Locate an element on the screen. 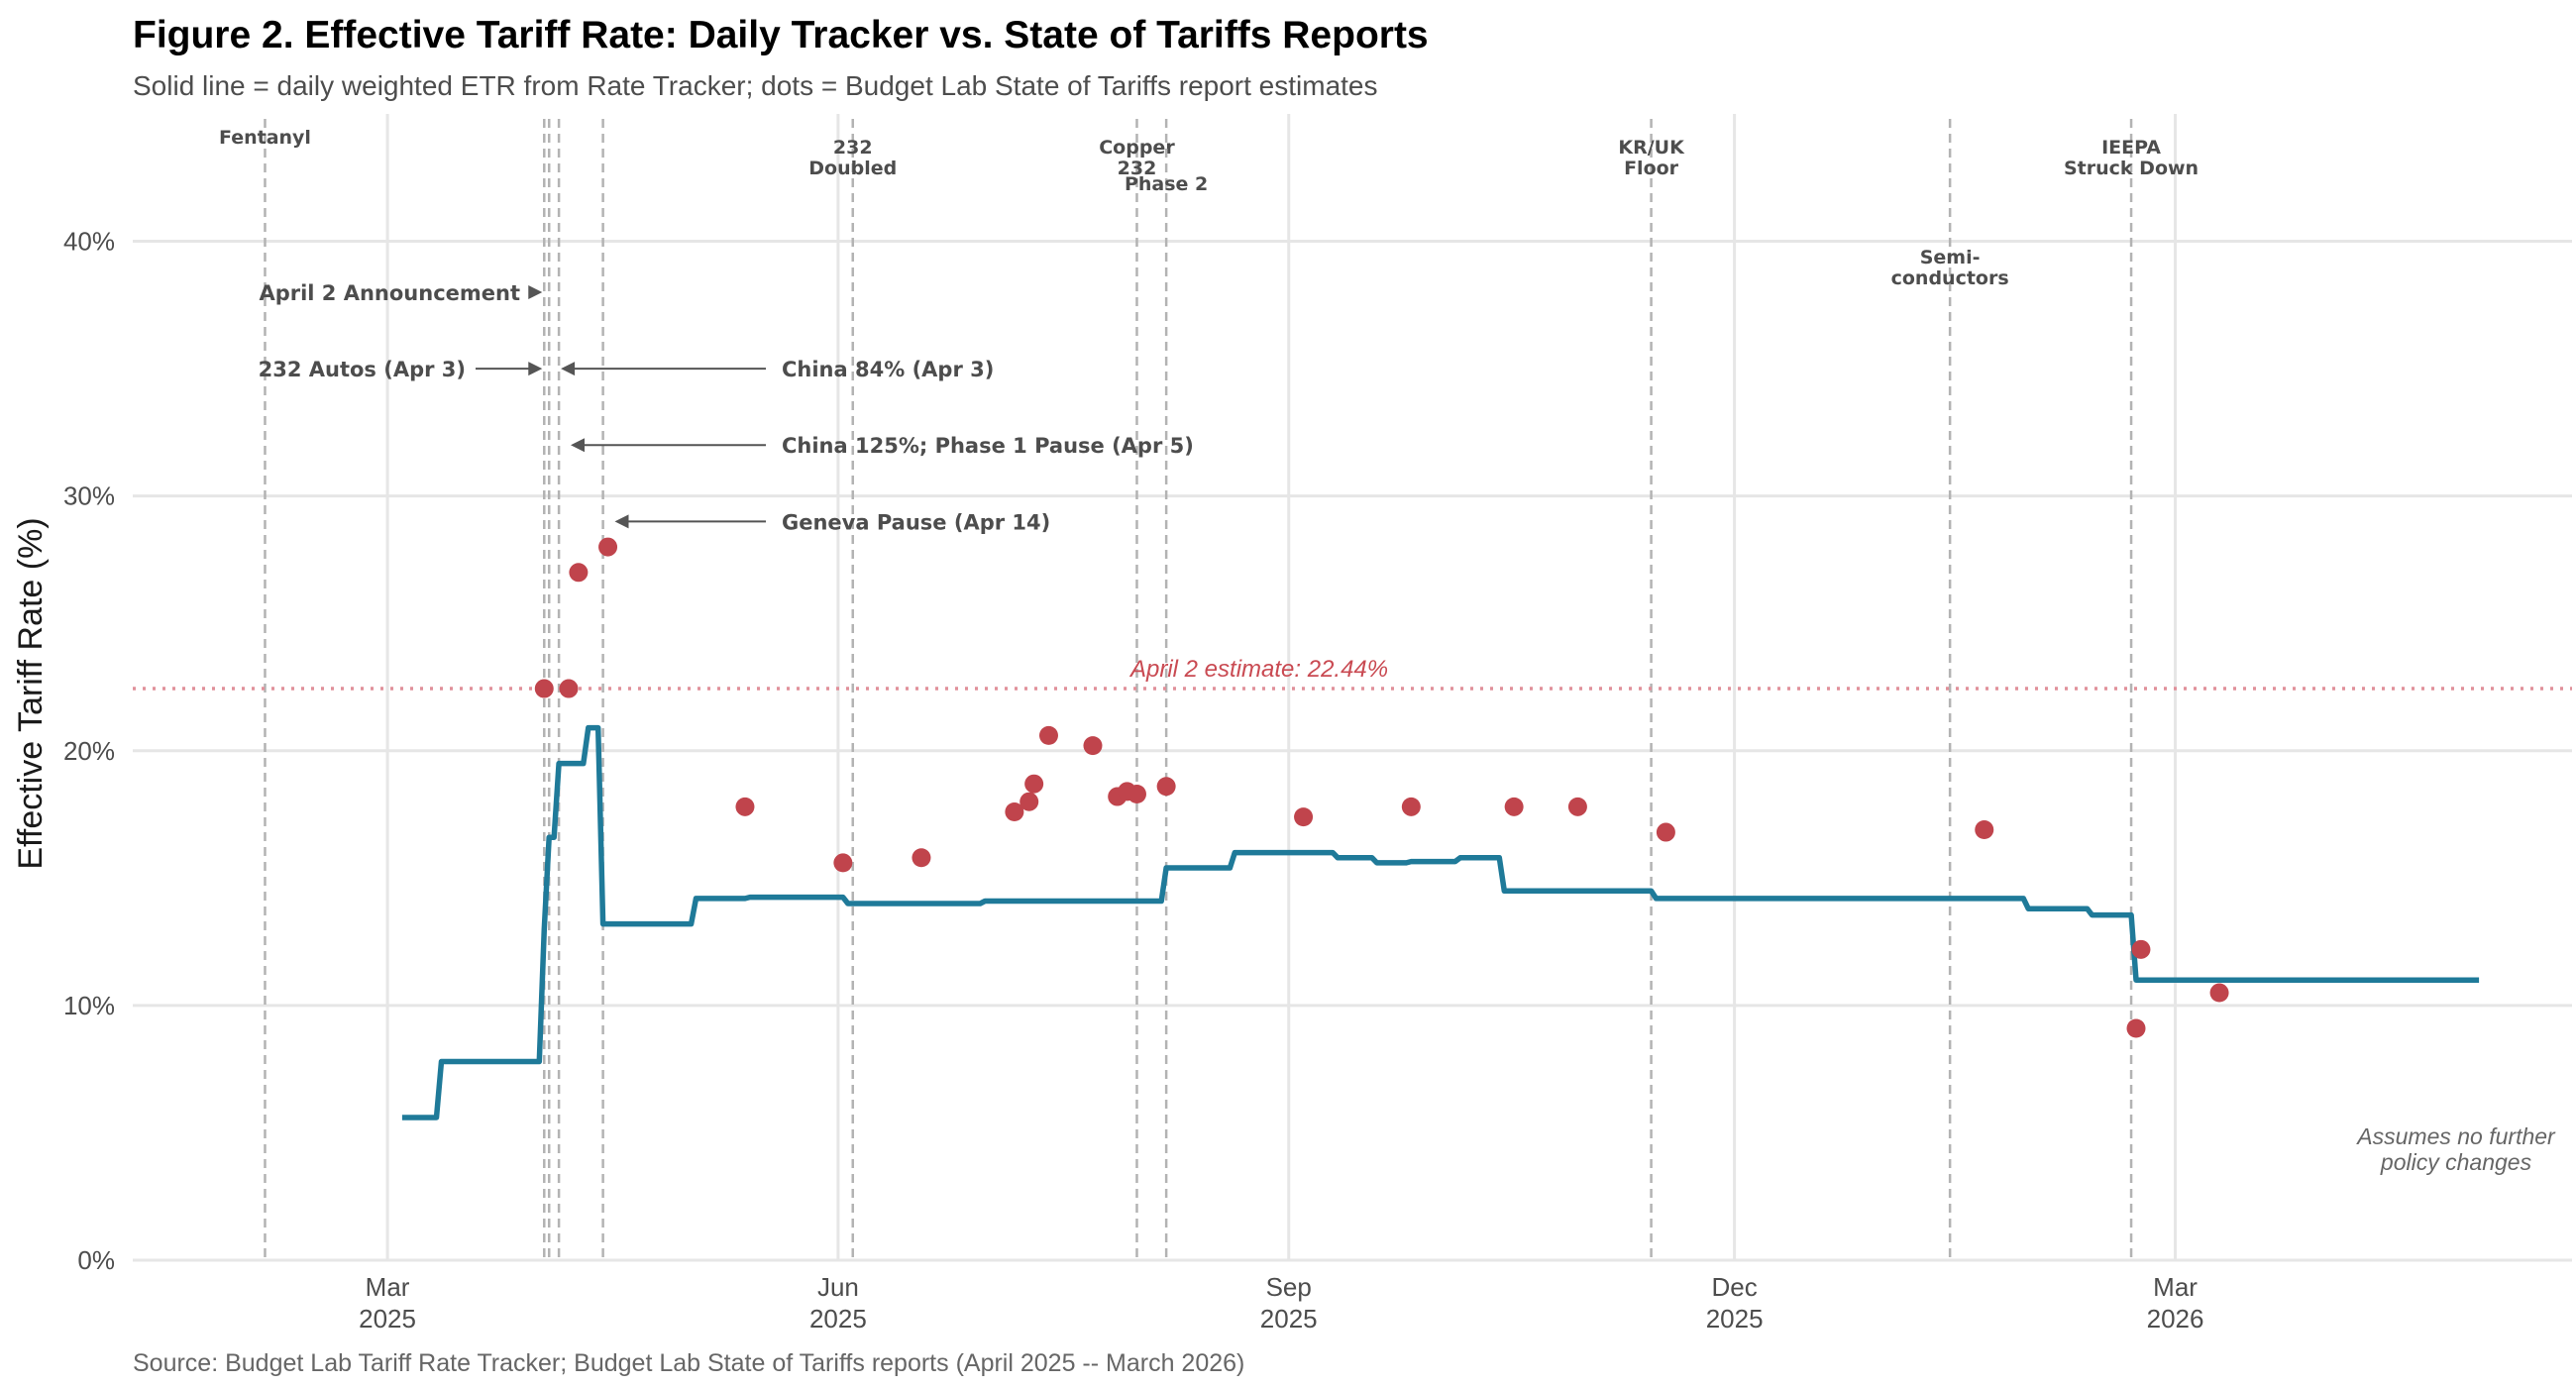 This screenshot has height=1387, width=2576. y-tick-label: 40% is located at coordinates (89, 242).